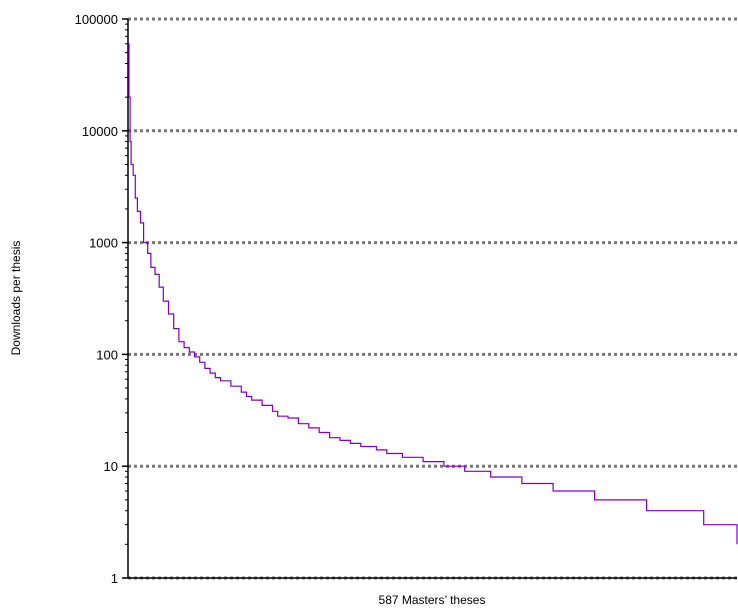 The width and height of the screenshot is (738, 609). What do you see at coordinates (16, 298) in the screenshot?
I see `y-axis-label: Downloads per thesis` at bounding box center [16, 298].